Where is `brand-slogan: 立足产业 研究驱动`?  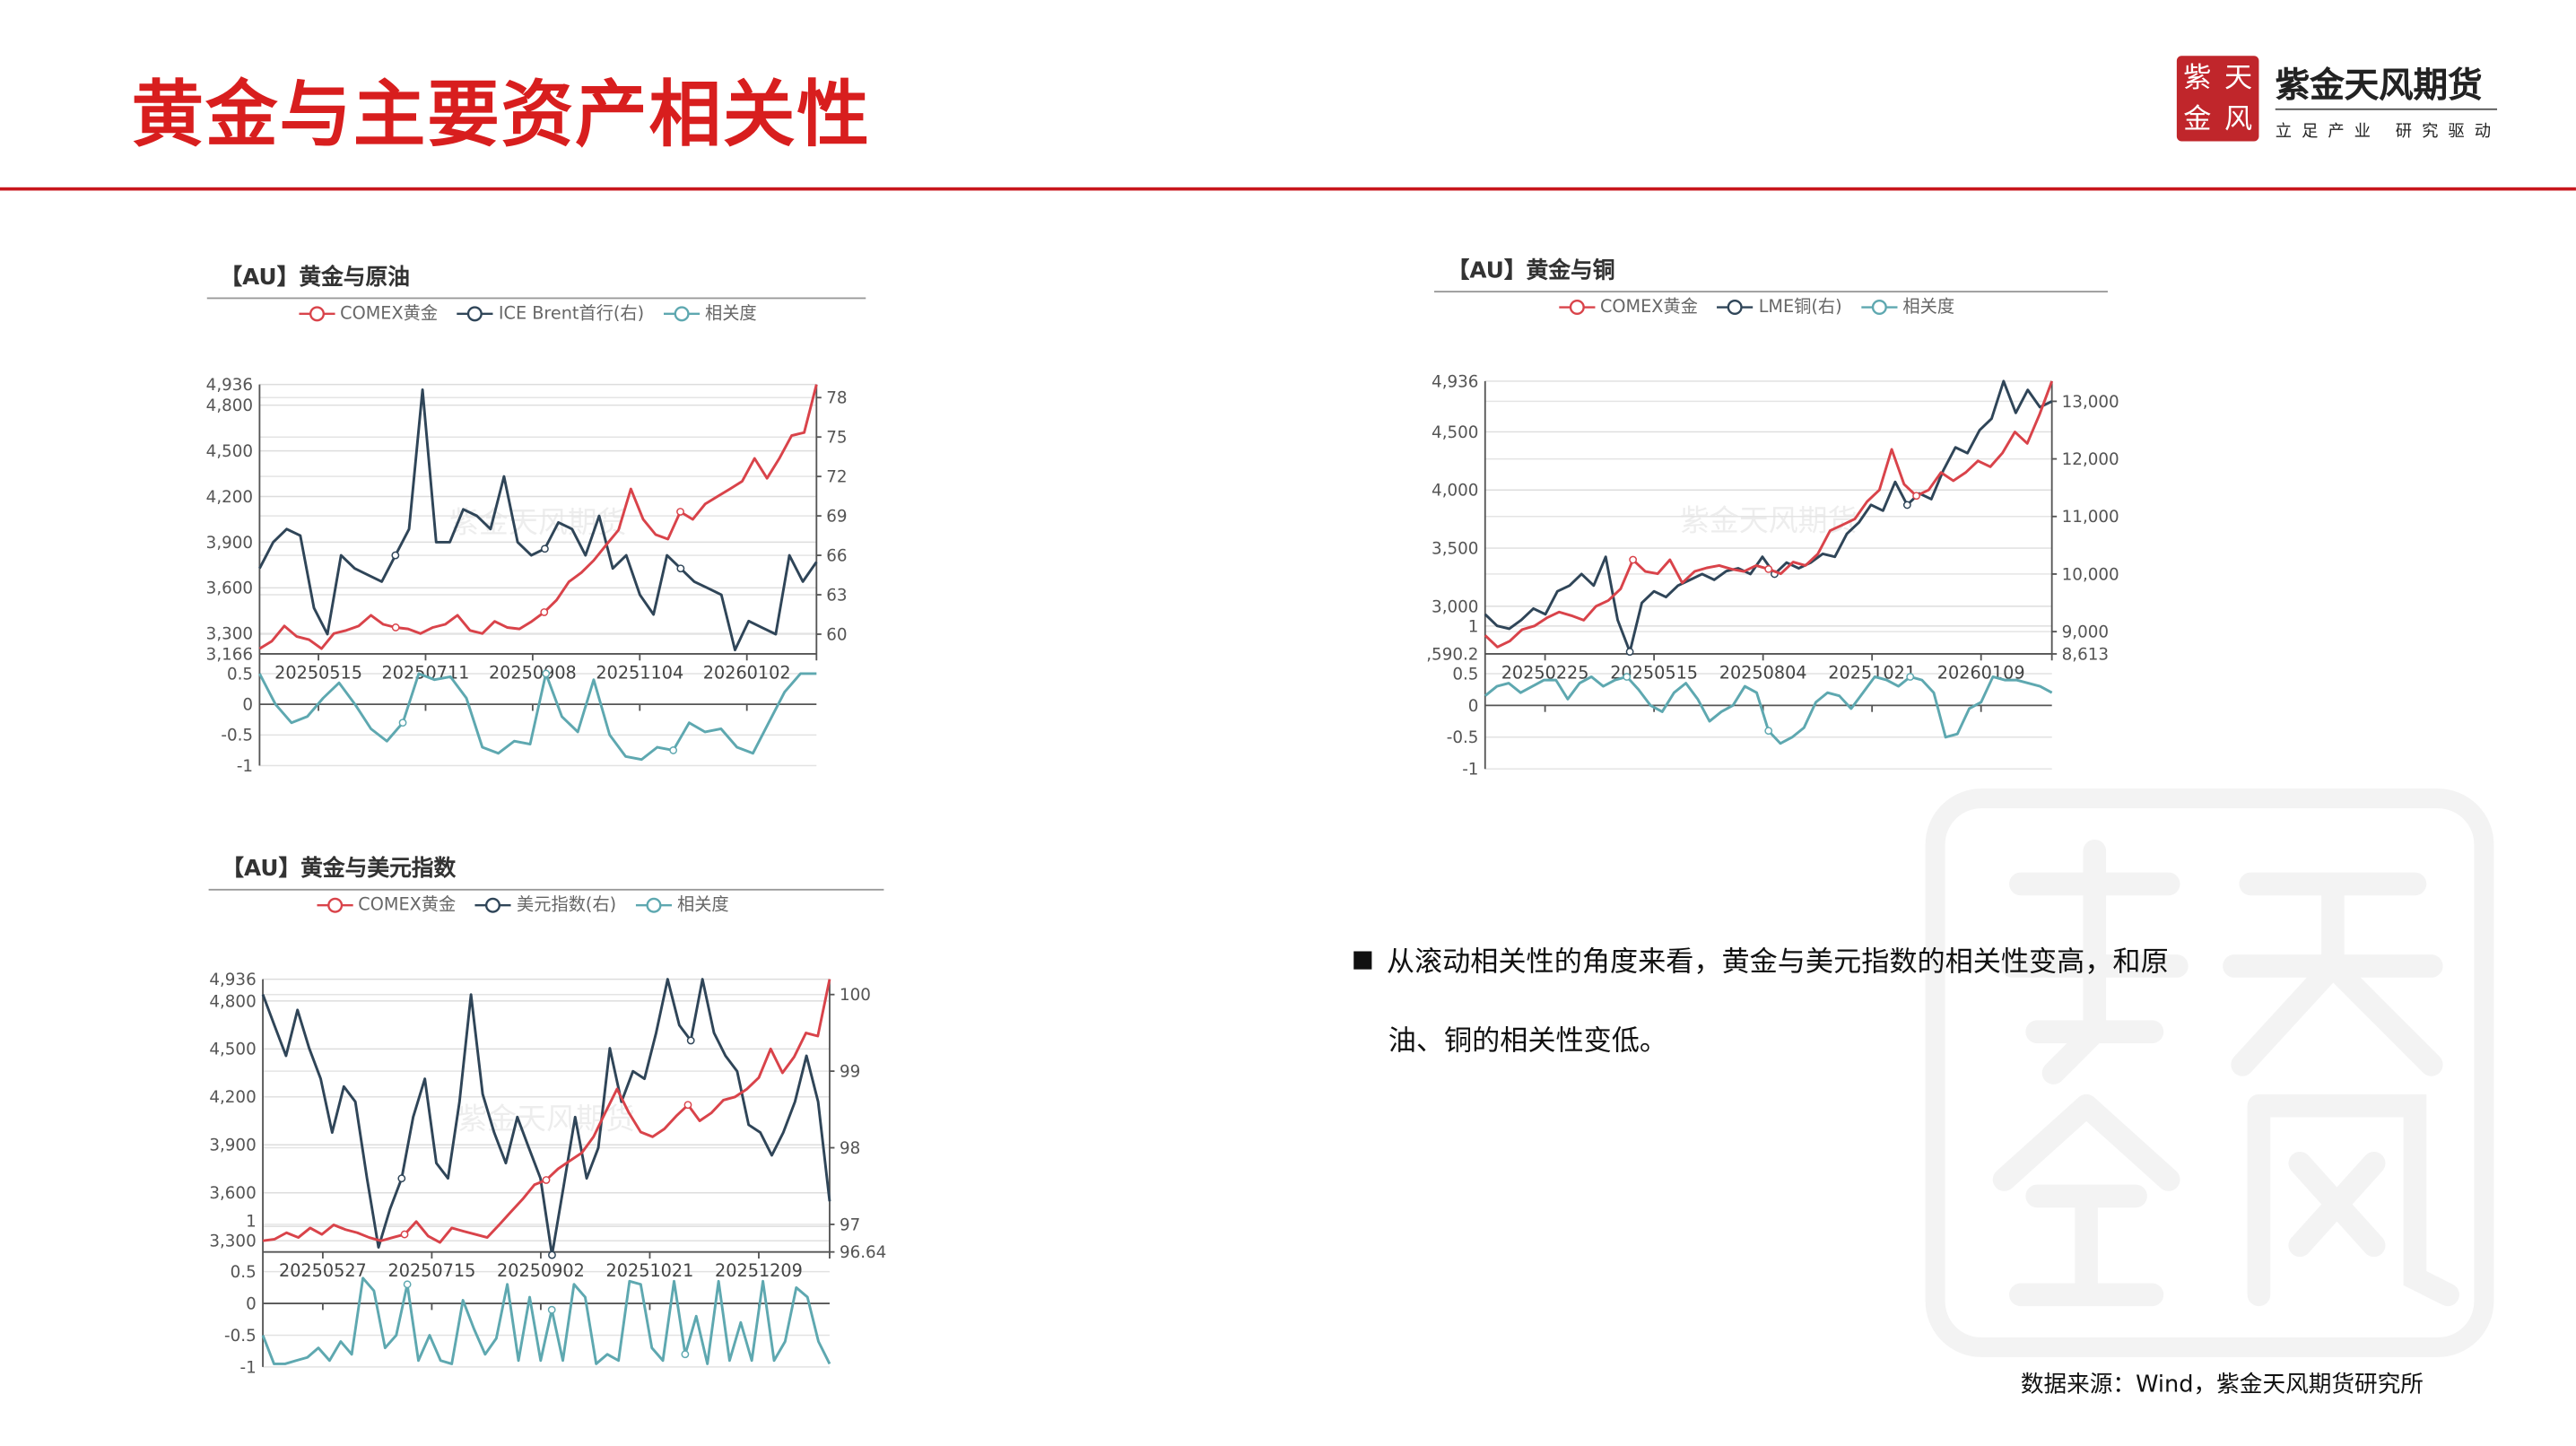 brand-slogan: 立足产业 研究驱动 is located at coordinates (2388, 132).